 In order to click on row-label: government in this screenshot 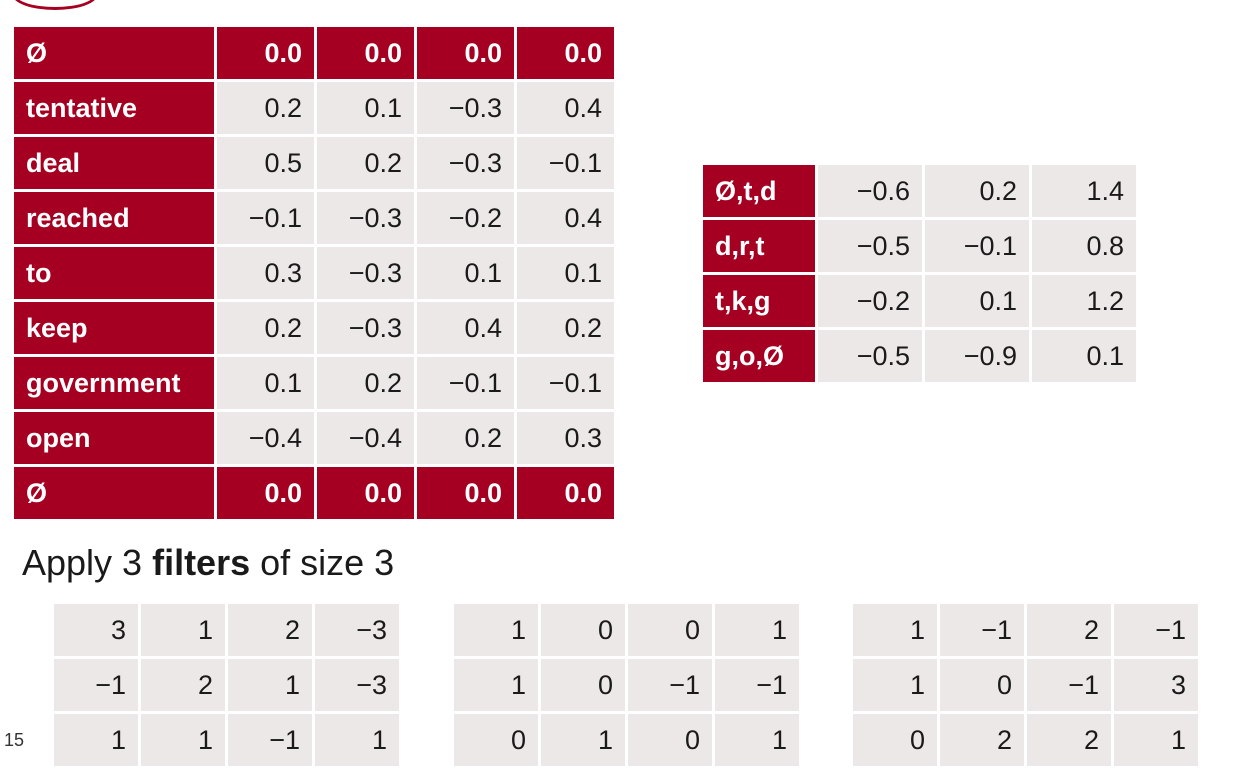, I will do `click(114, 383)`.